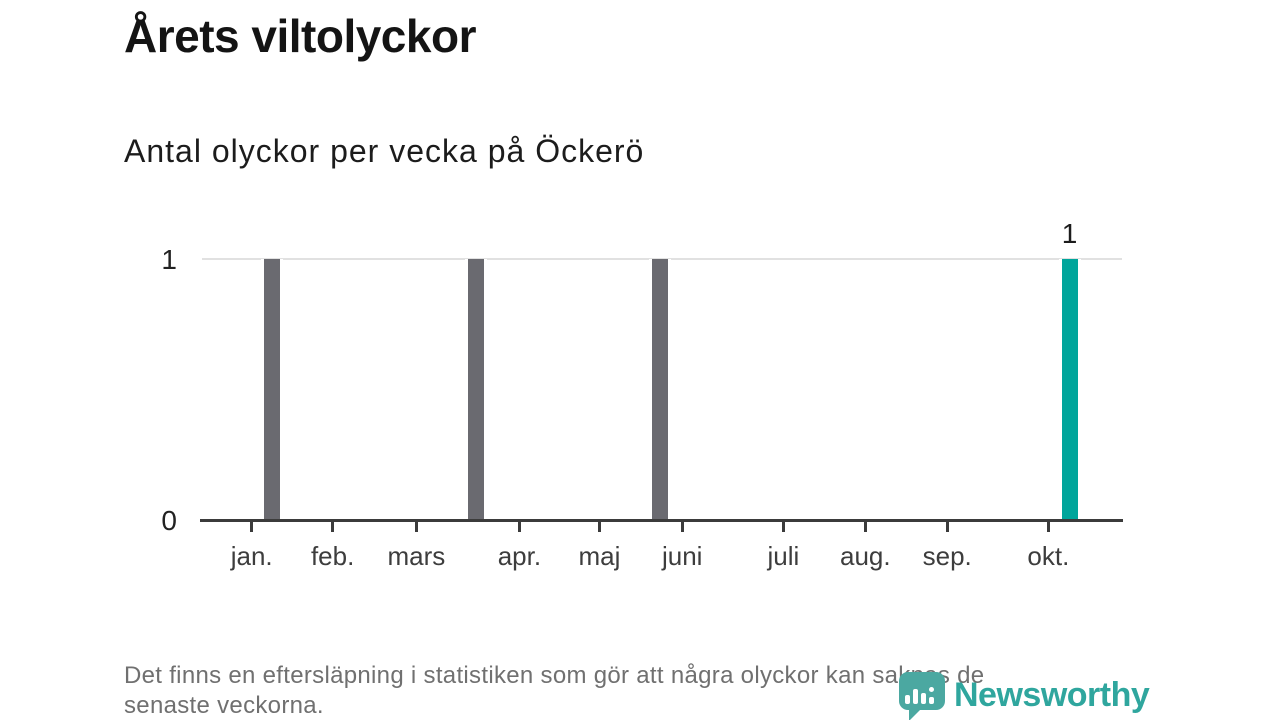 The height and width of the screenshot is (720, 1280). What do you see at coordinates (384, 151) in the screenshot?
I see `chart-subtitle: Antal olyckor per vecka på Öckerö` at bounding box center [384, 151].